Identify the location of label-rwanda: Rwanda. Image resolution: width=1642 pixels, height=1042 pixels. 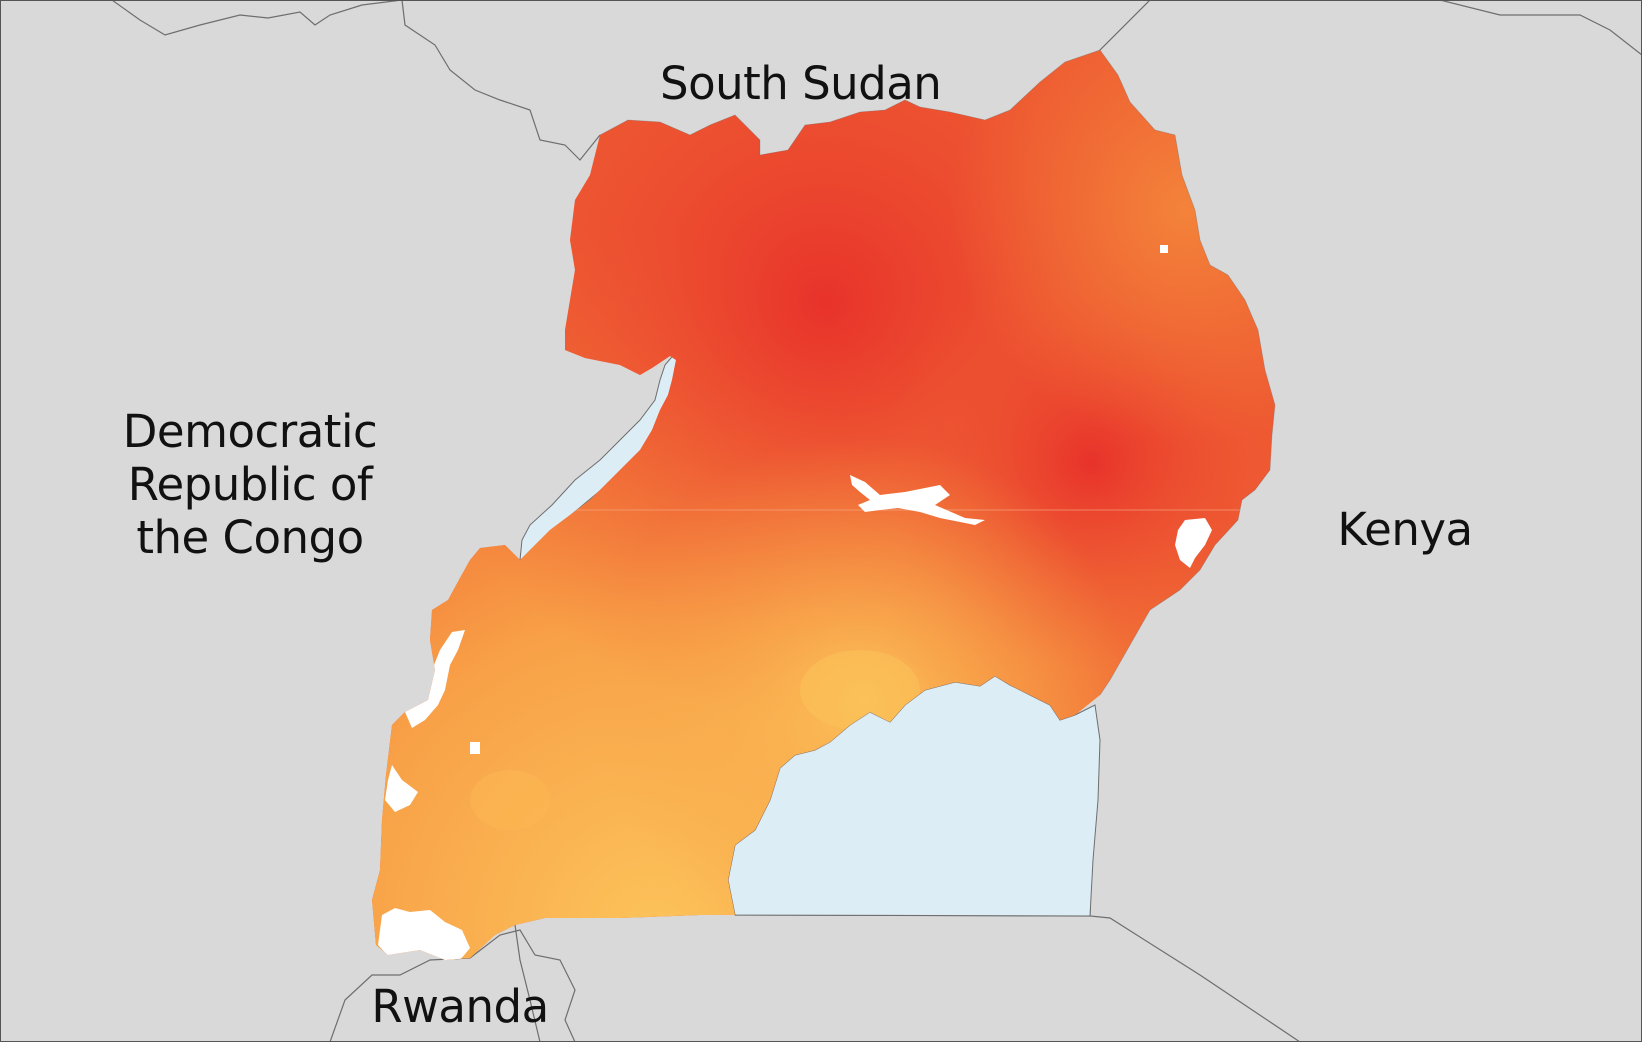
(460, 1006).